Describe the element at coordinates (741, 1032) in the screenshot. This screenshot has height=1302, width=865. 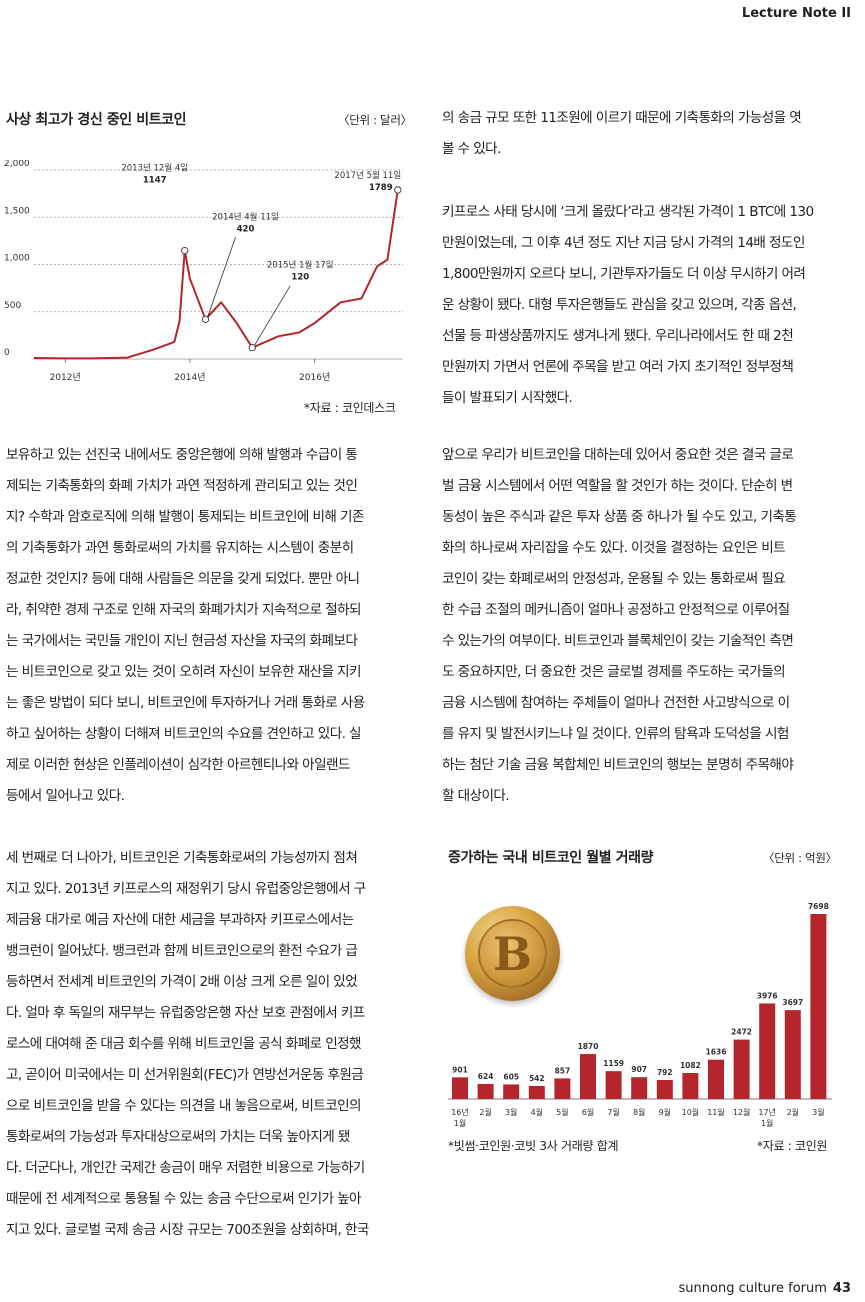
I see `bar-value-label: 2472` at that location.